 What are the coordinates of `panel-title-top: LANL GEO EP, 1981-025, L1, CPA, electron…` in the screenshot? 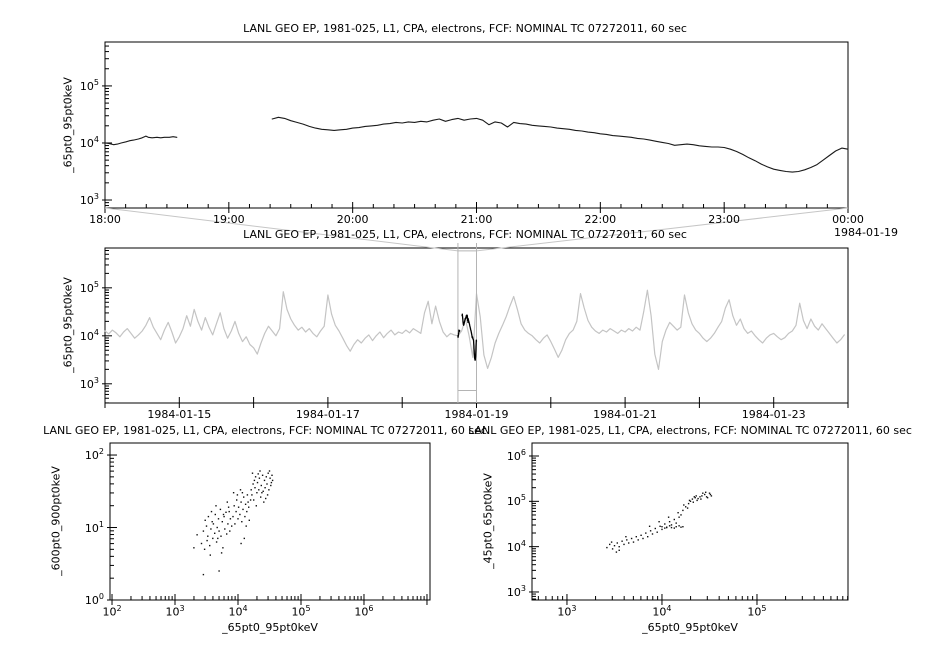 It's located at (465, 28).